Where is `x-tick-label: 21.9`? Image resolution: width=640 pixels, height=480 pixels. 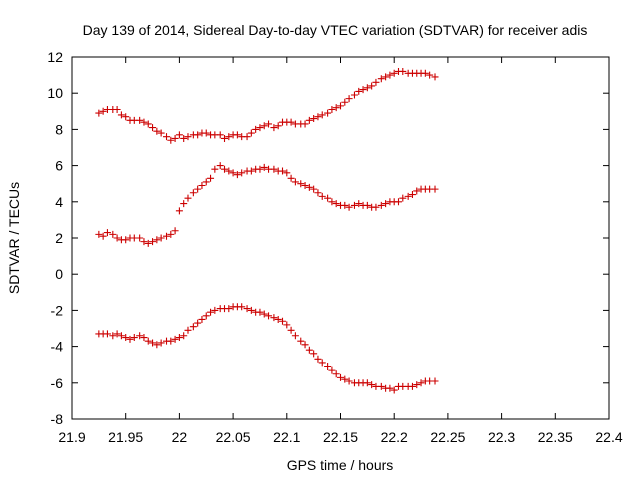
x-tick-label: 21.9 is located at coordinates (71, 437).